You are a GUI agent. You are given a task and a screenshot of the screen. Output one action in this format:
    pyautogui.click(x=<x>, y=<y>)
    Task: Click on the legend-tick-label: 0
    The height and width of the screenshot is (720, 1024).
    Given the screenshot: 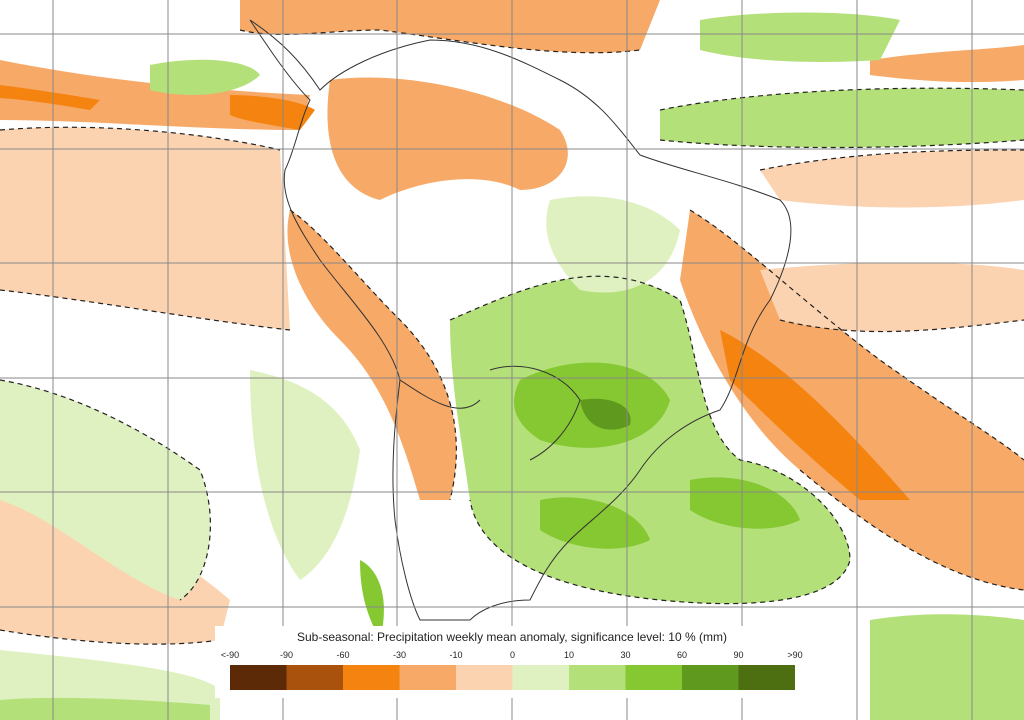 What is the action you would take?
    pyautogui.click(x=512, y=655)
    